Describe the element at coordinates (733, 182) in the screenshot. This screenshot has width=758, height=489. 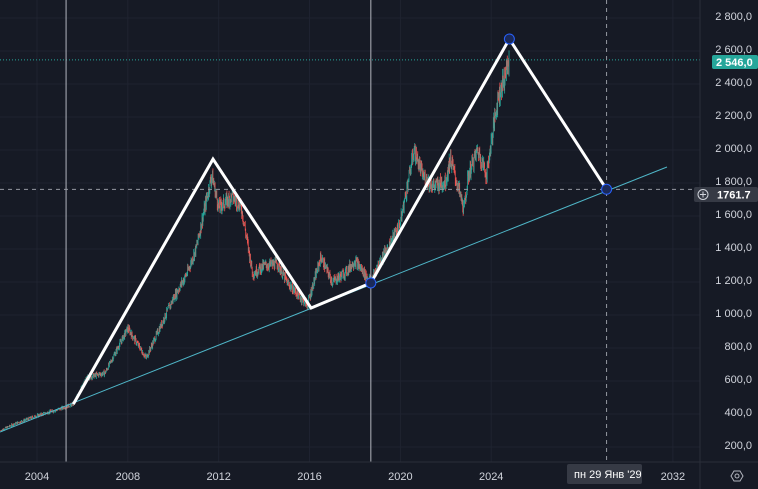
I see `y-tick-label: 1 800,0` at that location.